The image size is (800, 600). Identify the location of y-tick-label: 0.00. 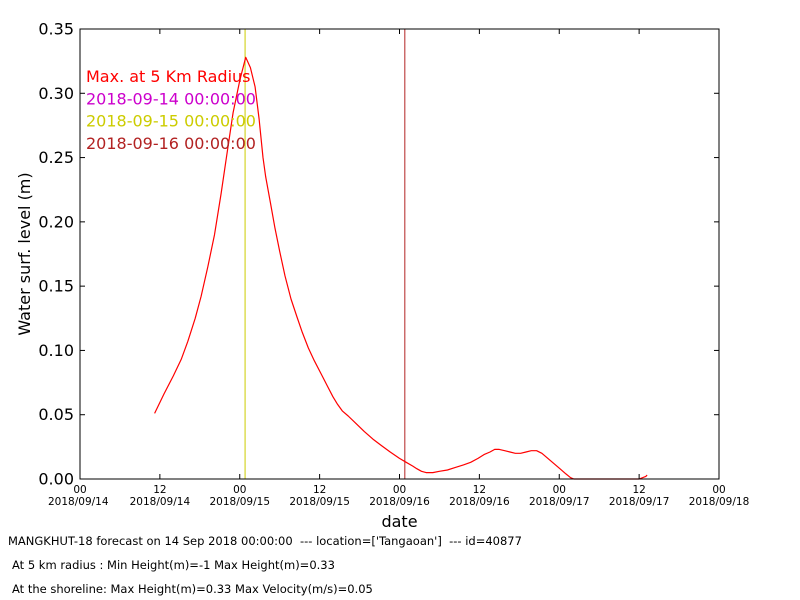
(56, 479).